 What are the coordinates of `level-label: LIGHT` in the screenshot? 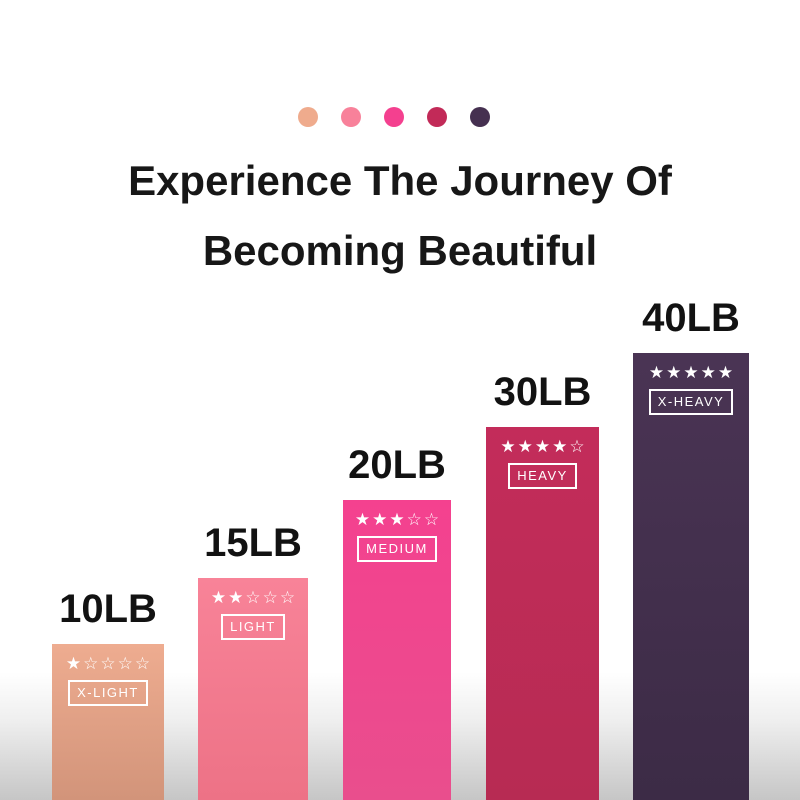 It's located at (253, 626).